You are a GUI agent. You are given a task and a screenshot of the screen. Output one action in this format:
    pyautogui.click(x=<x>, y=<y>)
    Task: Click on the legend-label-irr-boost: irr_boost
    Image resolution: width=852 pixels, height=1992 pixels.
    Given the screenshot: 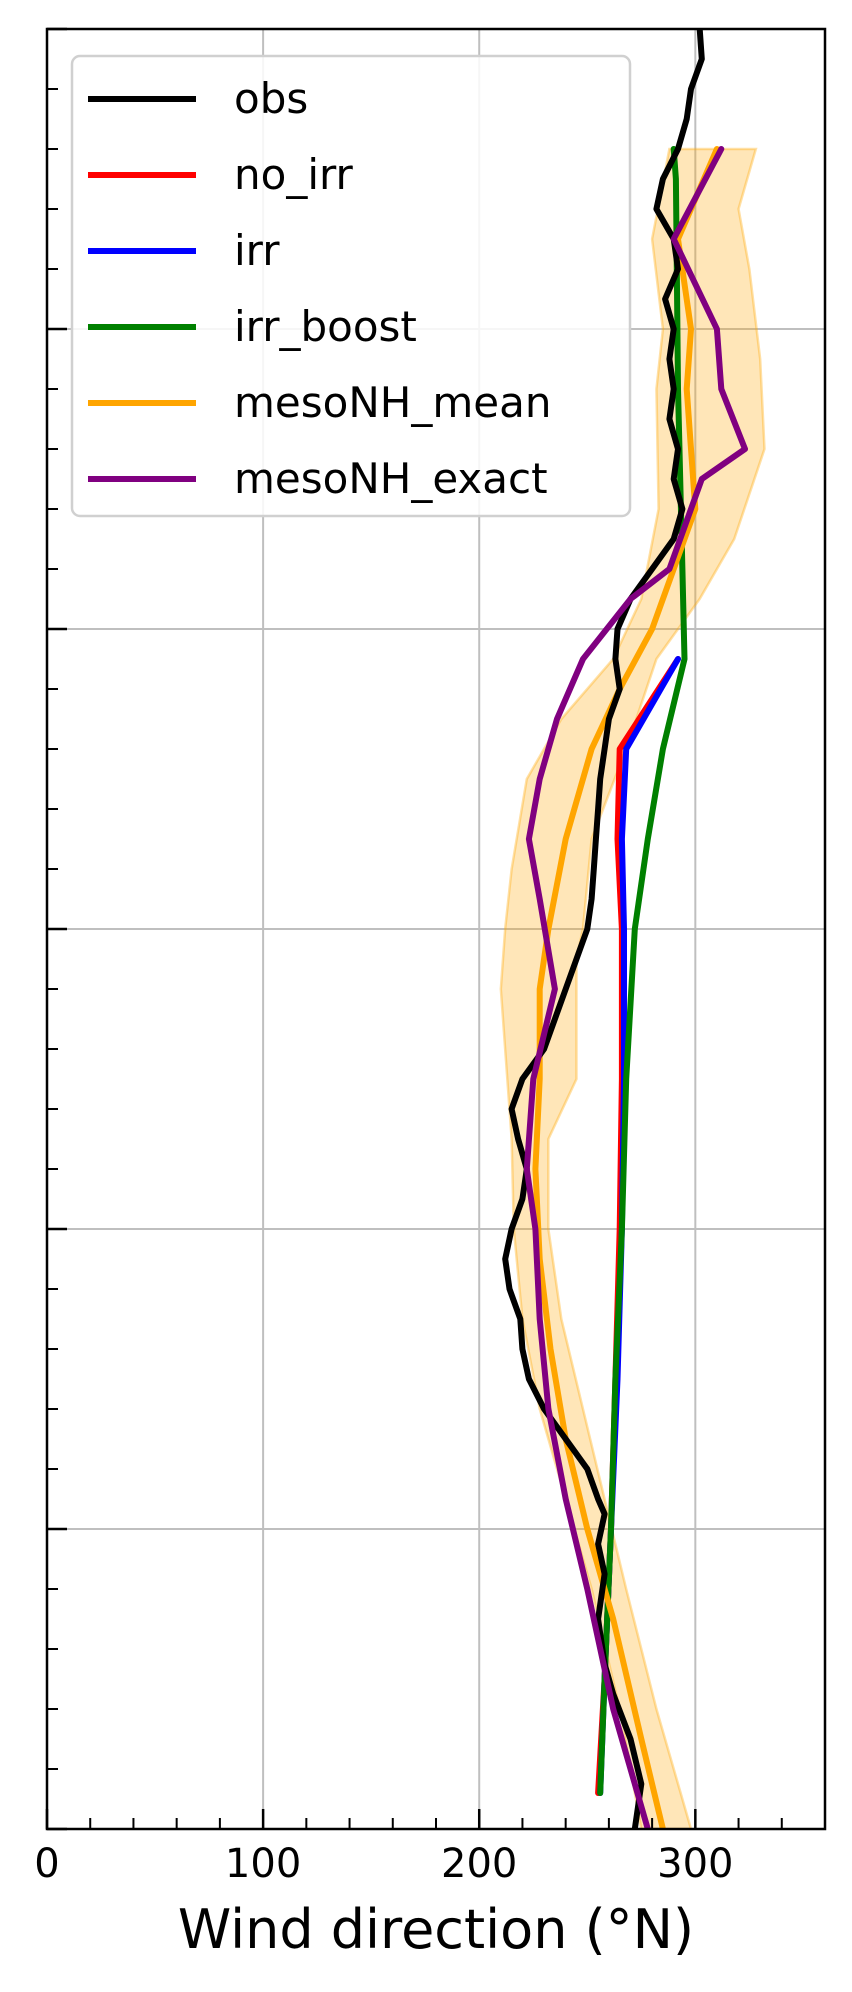 What is the action you would take?
    pyautogui.click(x=325, y=326)
    